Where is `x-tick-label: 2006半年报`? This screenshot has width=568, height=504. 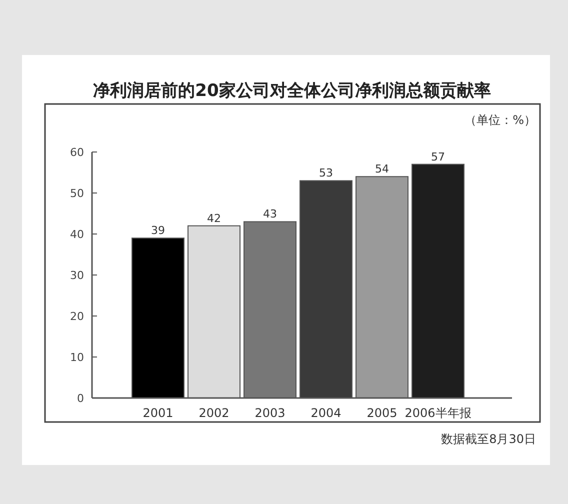
x-tick-label: 2006半年报 is located at coordinates (438, 413).